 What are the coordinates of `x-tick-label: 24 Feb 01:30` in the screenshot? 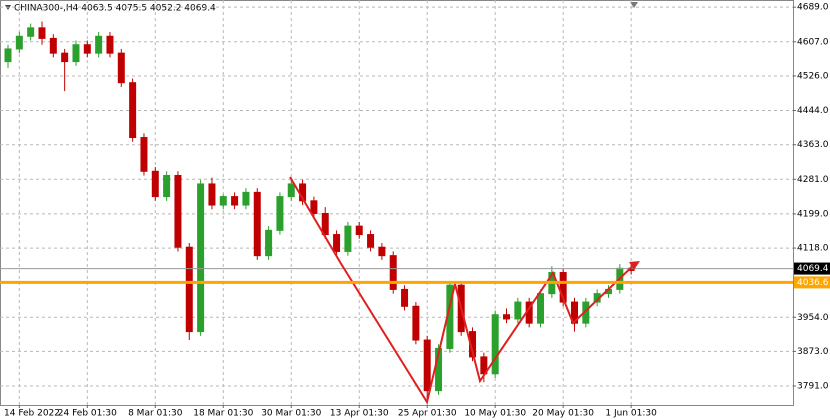 It's located at (87, 414).